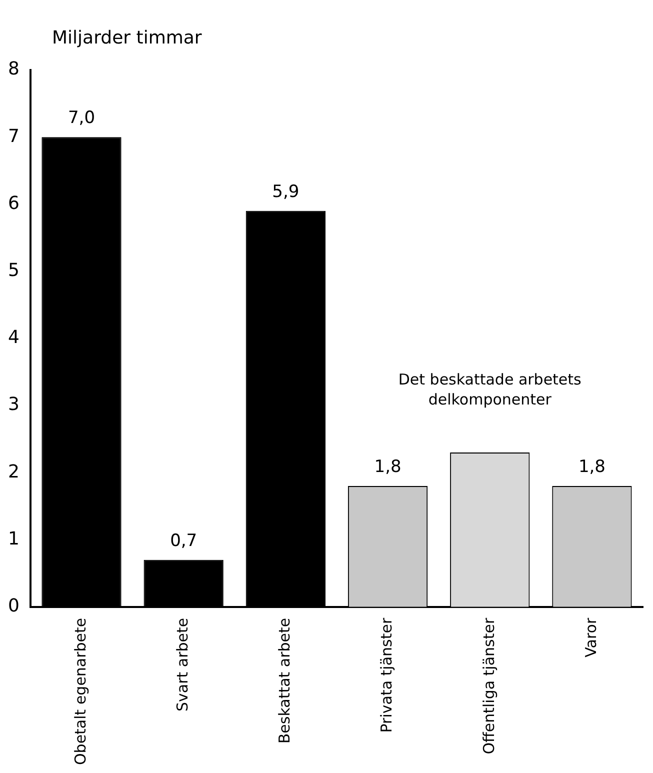  Describe the element at coordinates (14, 471) in the screenshot. I see `y-tick-label: 2` at that location.